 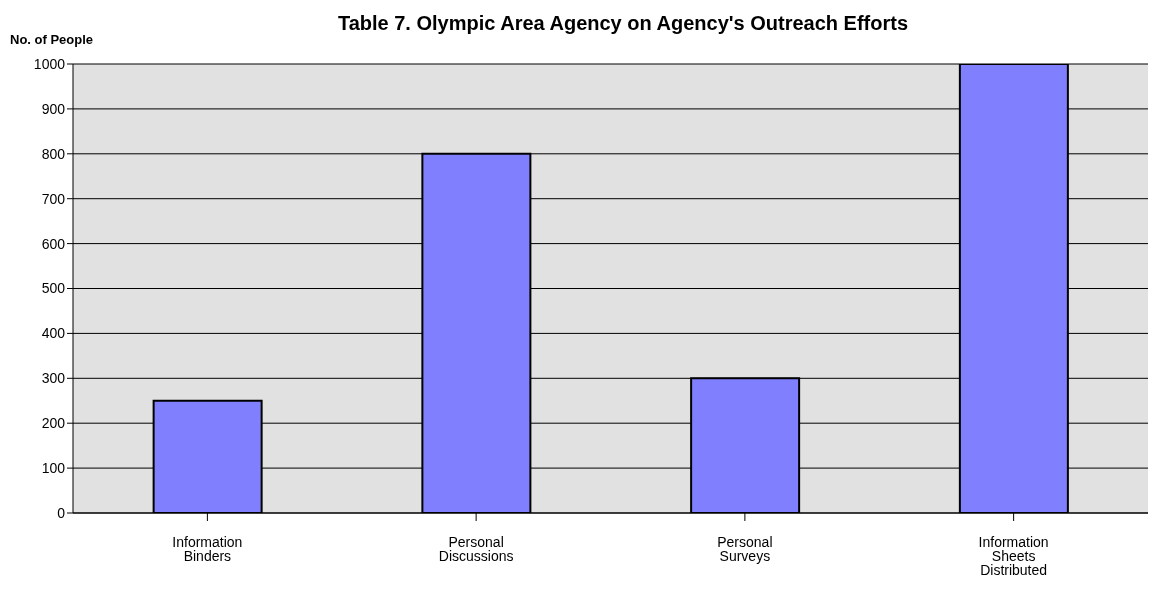 I want to click on y-tick-label: 600, so click(x=53, y=243).